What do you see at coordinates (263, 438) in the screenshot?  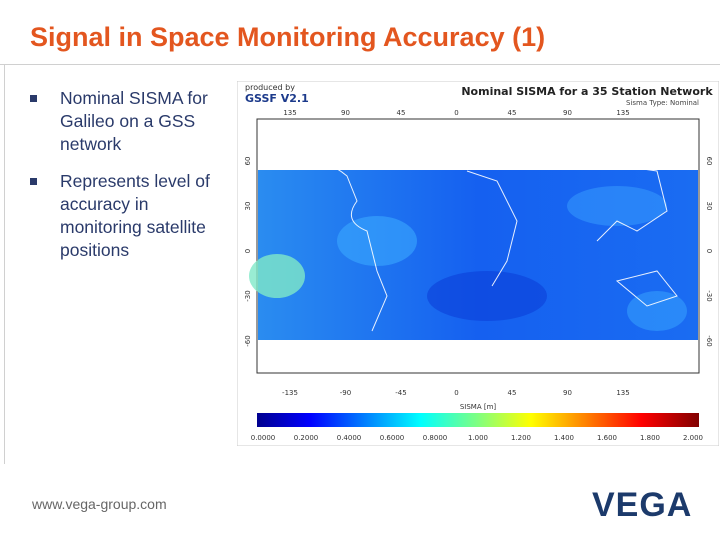 I see `colorbar-tick-label: 0.0000` at bounding box center [263, 438].